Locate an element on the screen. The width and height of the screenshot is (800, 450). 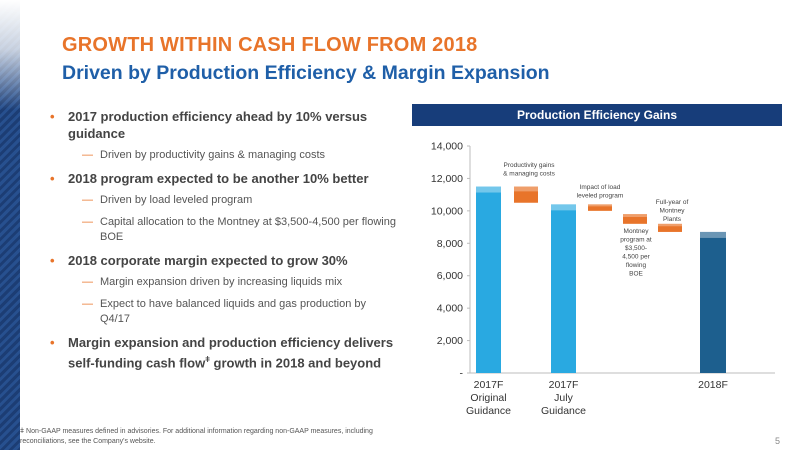
y-tick-label: 4,000 is located at coordinates (450, 309).